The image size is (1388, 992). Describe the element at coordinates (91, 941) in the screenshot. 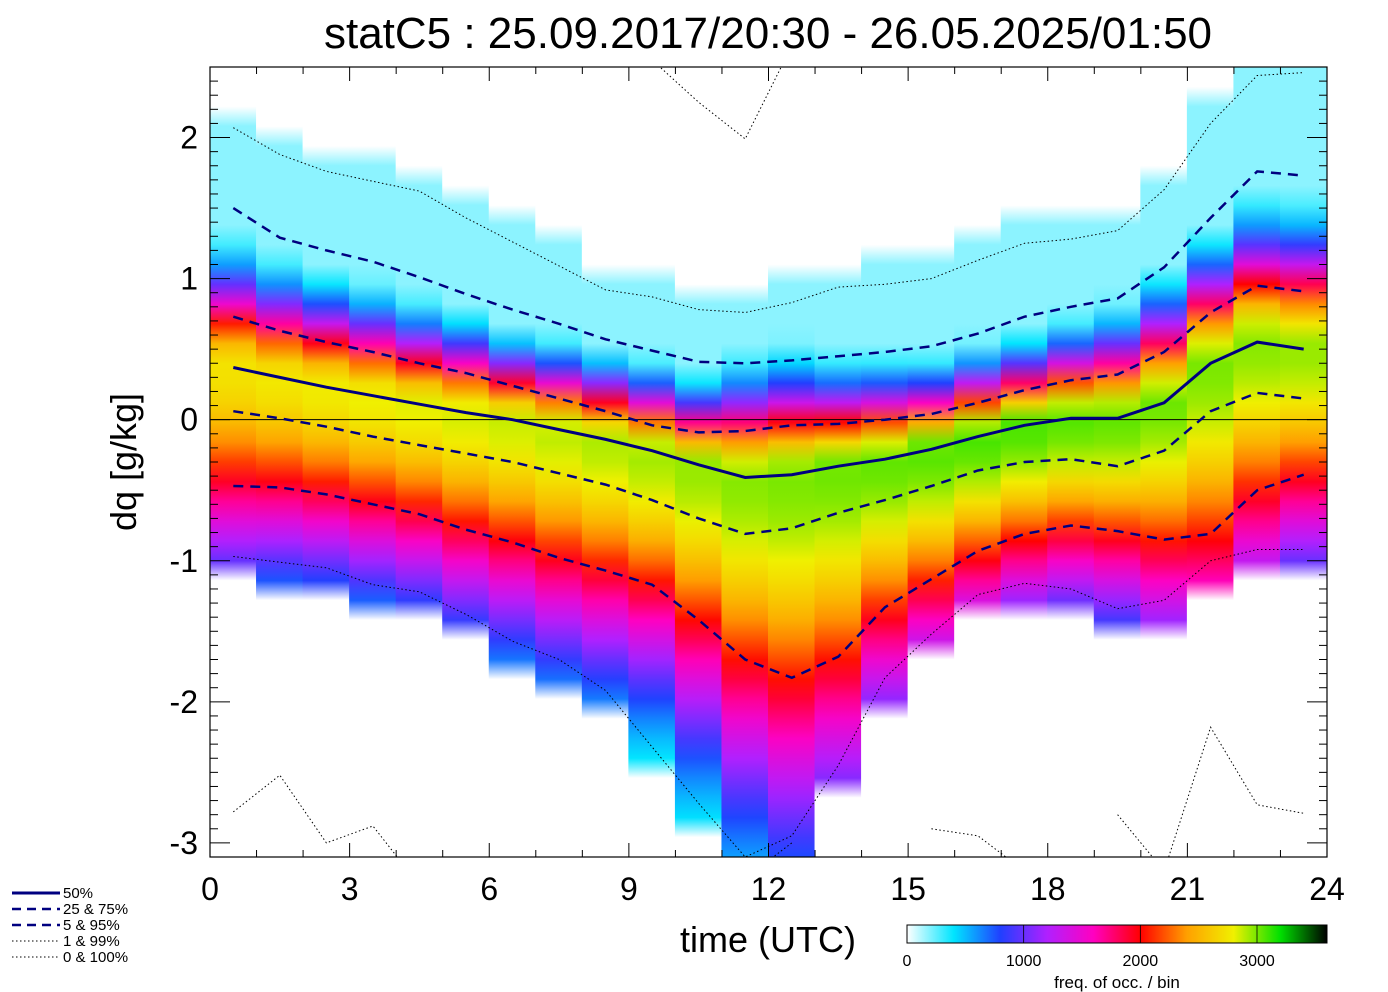

I see `legend-label: 1 & 99%` at that location.